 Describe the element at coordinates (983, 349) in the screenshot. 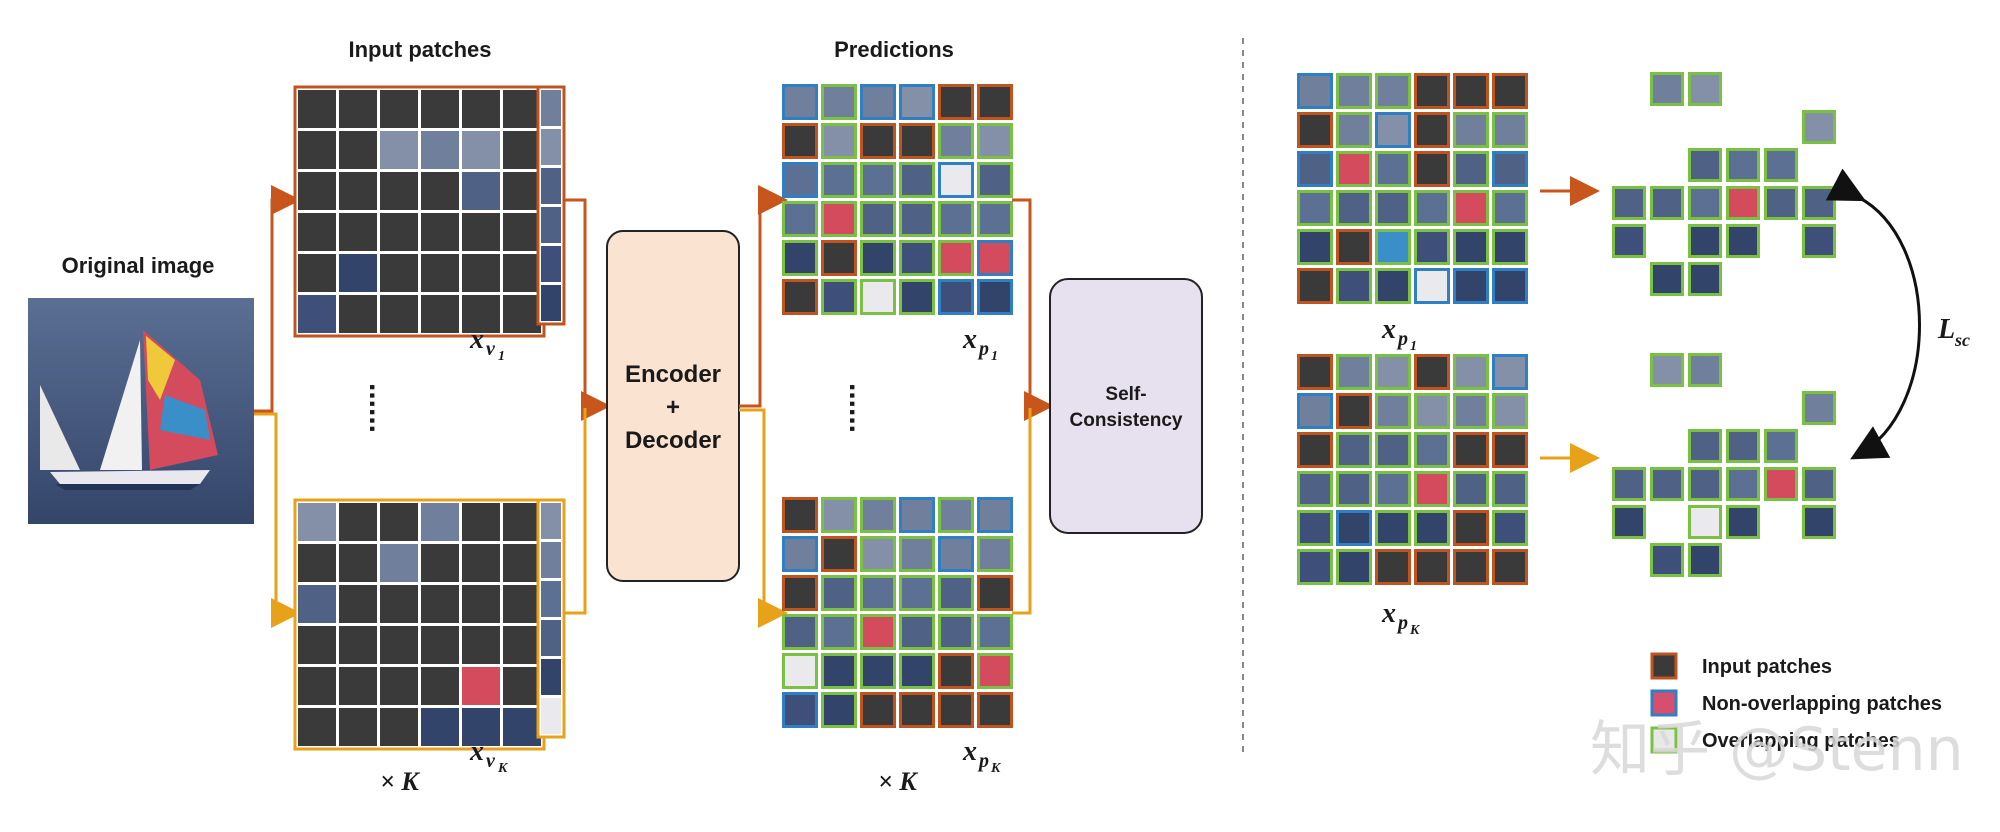

I see `svg-text: p` at that location.